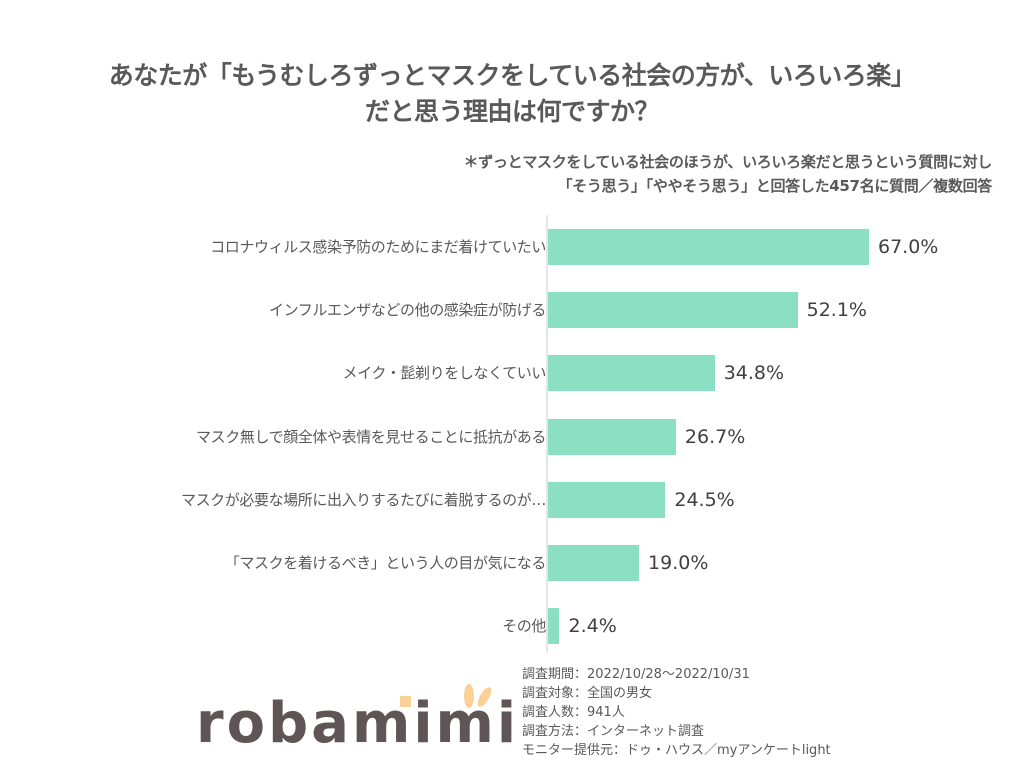 This screenshot has height=769, width=1024. What do you see at coordinates (385, 563) in the screenshot?
I see `category-label: 「マスクを着けるべき」という人の目が気になる` at bounding box center [385, 563].